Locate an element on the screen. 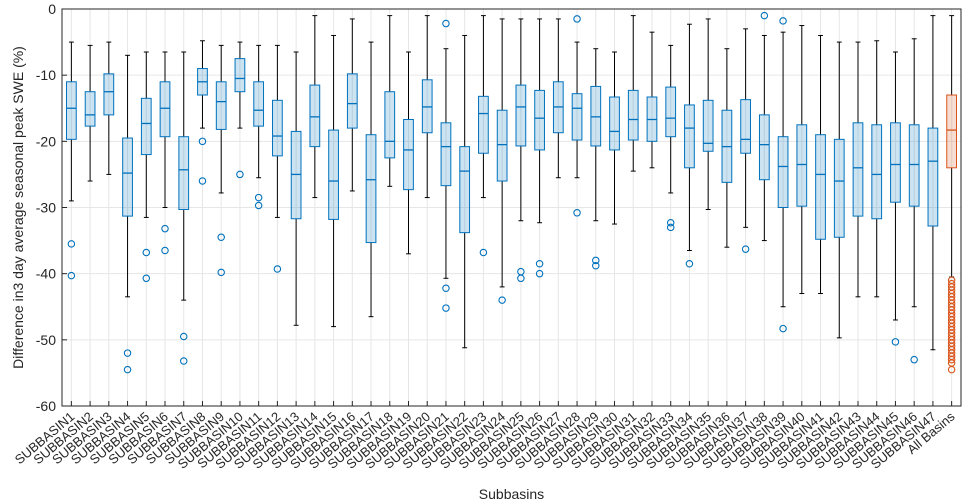 This screenshot has width=969, height=504. y-tick-label: -20 is located at coordinates (46, 141).